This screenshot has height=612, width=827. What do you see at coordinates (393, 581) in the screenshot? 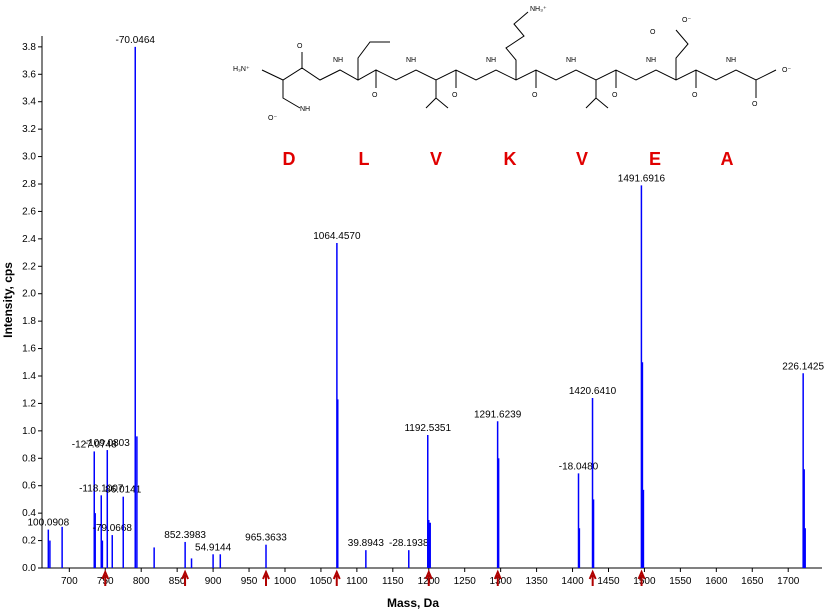
I see `x-tick-label: 1150` at bounding box center [393, 581].